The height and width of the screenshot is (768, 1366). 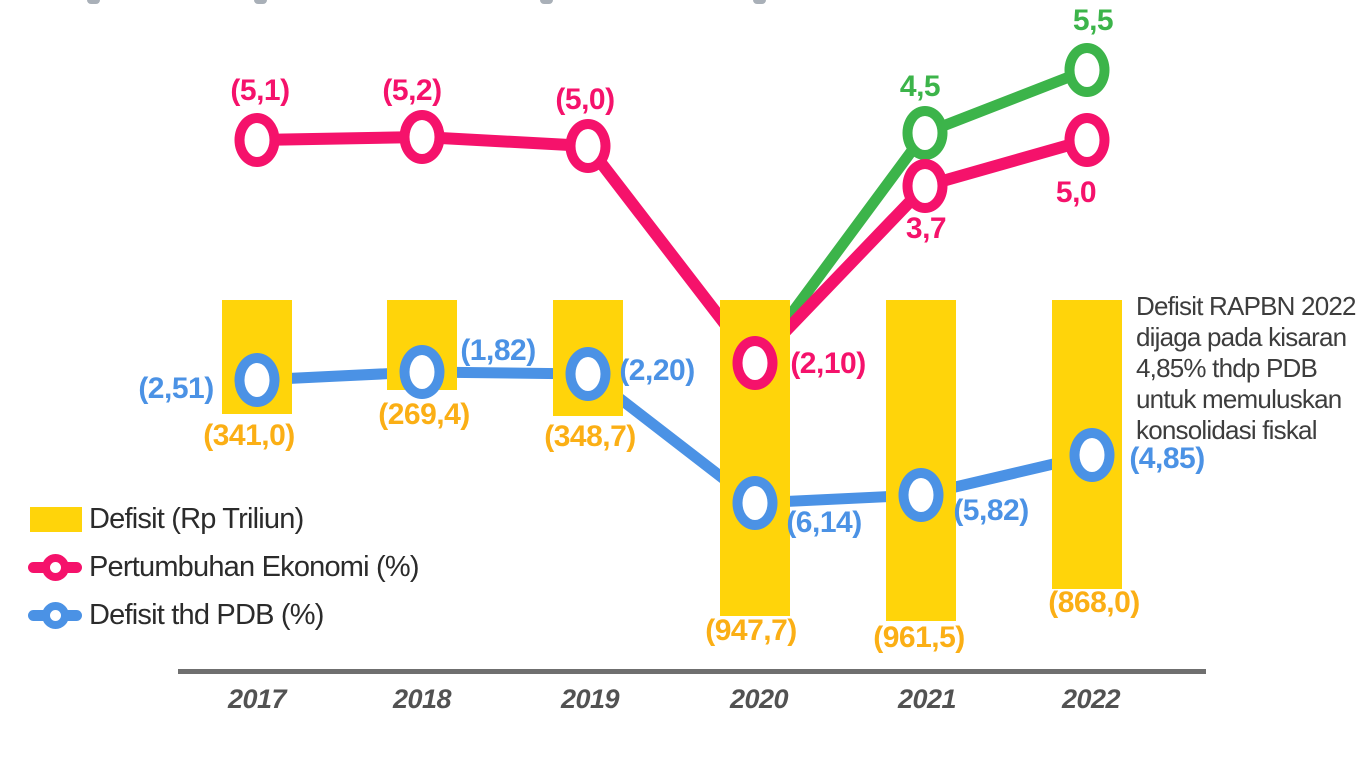 I want to click on legend-item-defisit-pdb: Defisit thd PDB (%), so click(x=176, y=615).